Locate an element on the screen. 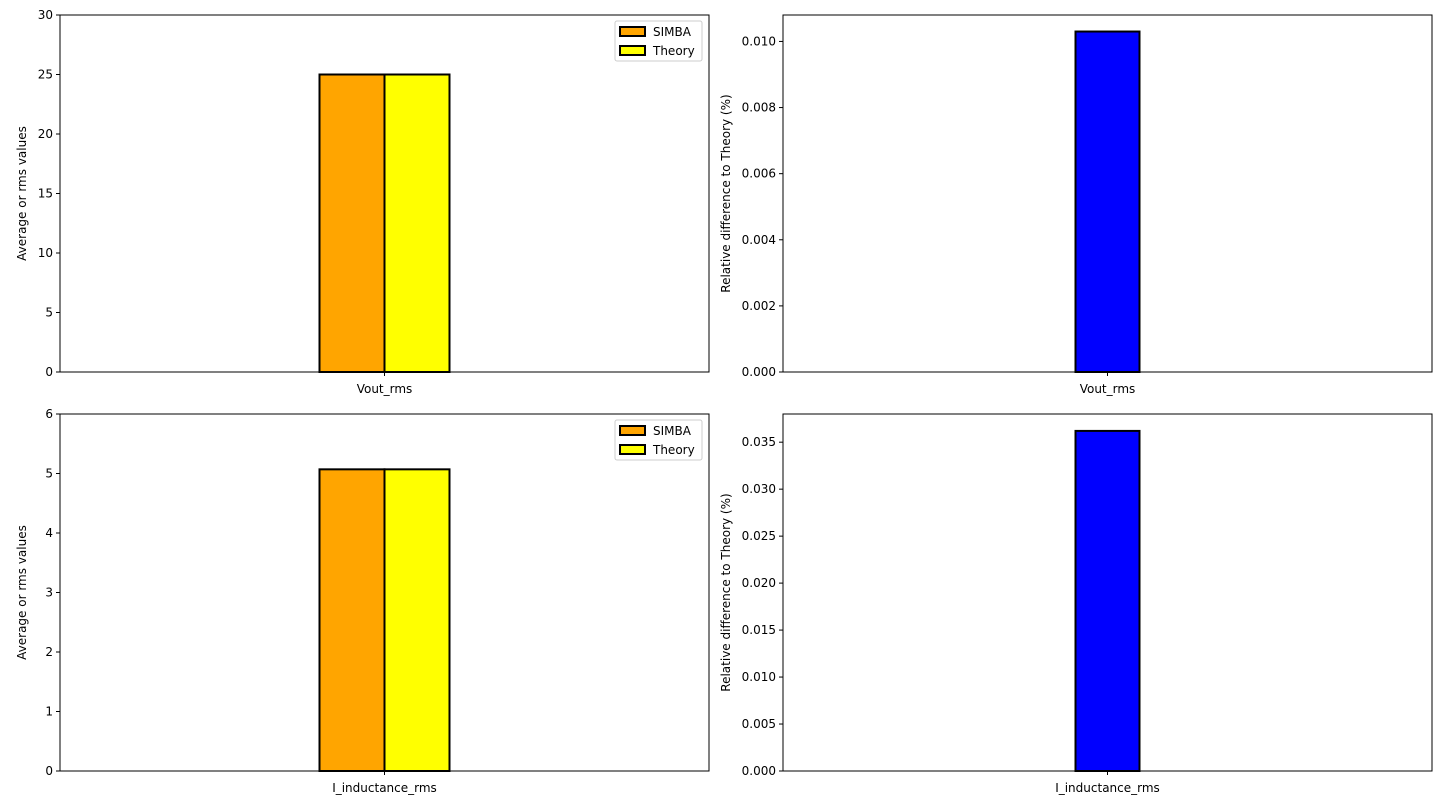 This screenshot has width=1450, height=807. y-tick-label: 0.005 is located at coordinates (759, 724).